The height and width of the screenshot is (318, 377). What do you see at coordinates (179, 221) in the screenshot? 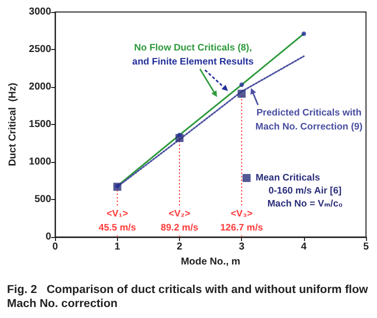
I see `ref-line-label: <V₂> 89.2 m/s` at bounding box center [179, 221].